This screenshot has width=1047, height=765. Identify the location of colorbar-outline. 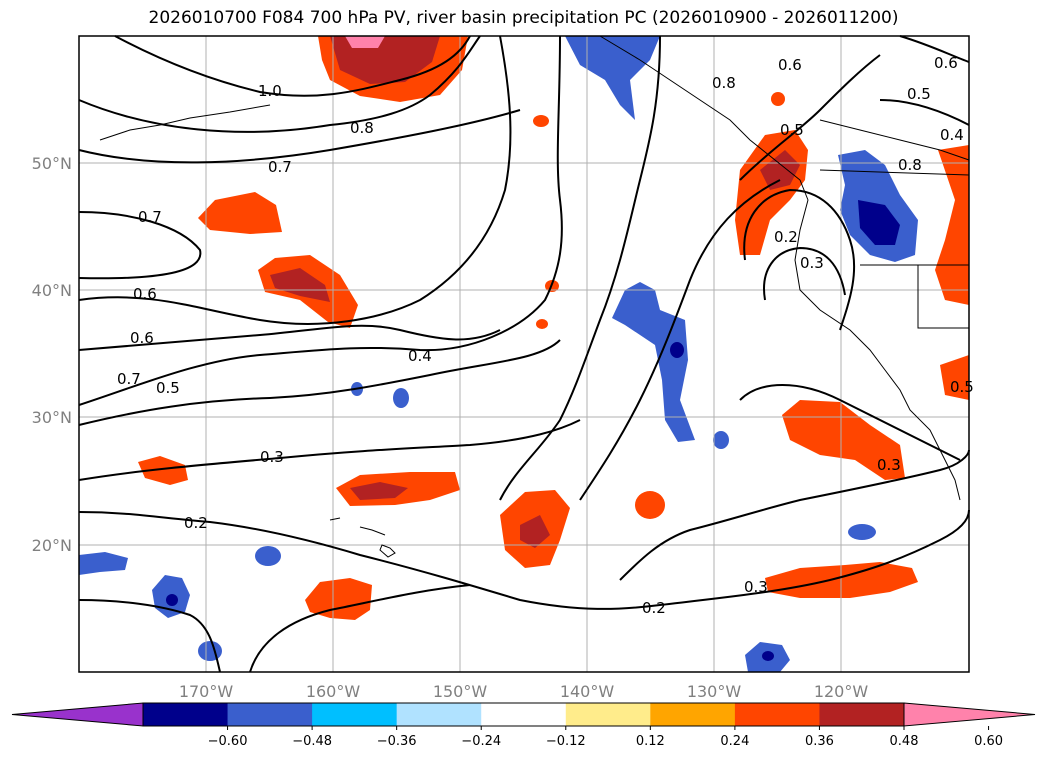
(523, 714).